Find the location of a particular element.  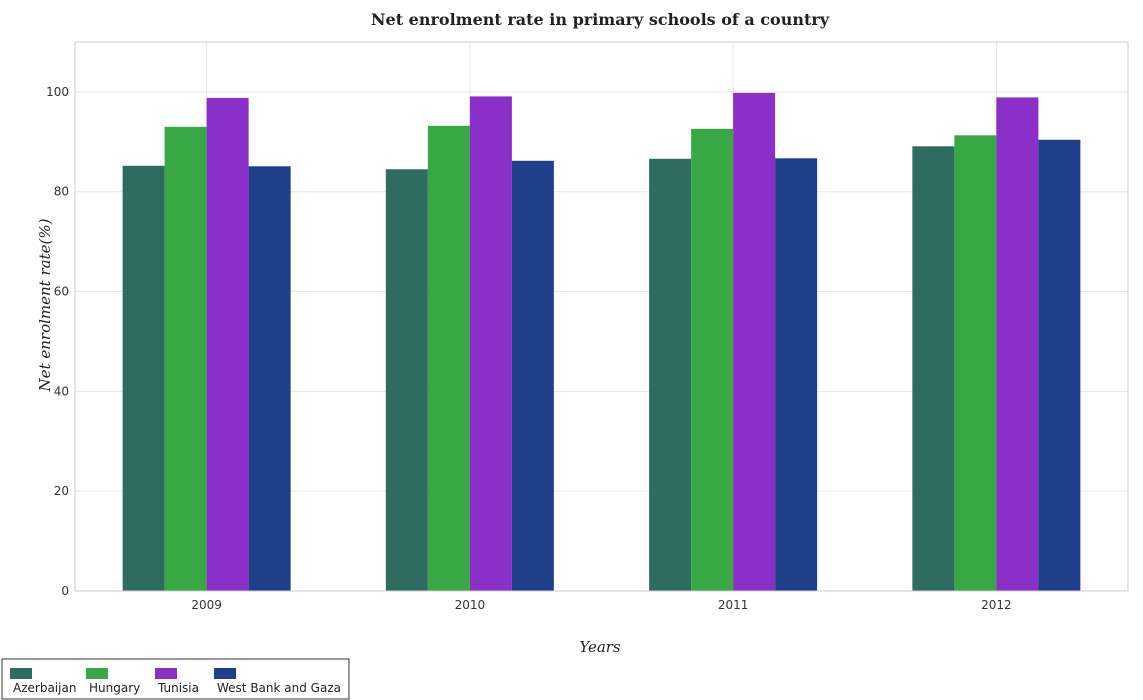

y-tick-label: 0 is located at coordinates (65, 591).